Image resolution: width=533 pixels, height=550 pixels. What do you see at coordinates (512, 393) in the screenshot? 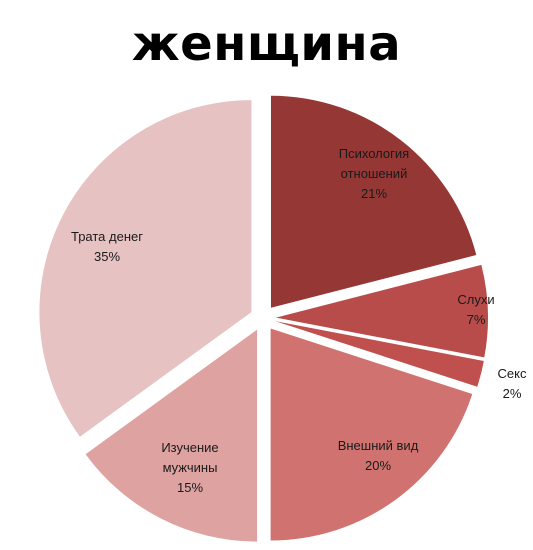
I see `slice-value-label: 2%` at bounding box center [512, 393].